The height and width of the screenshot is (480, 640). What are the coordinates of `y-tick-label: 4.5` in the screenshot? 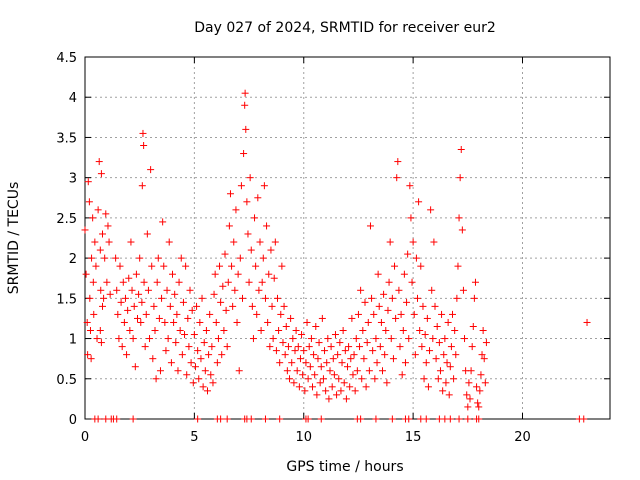 It's located at (66, 58).